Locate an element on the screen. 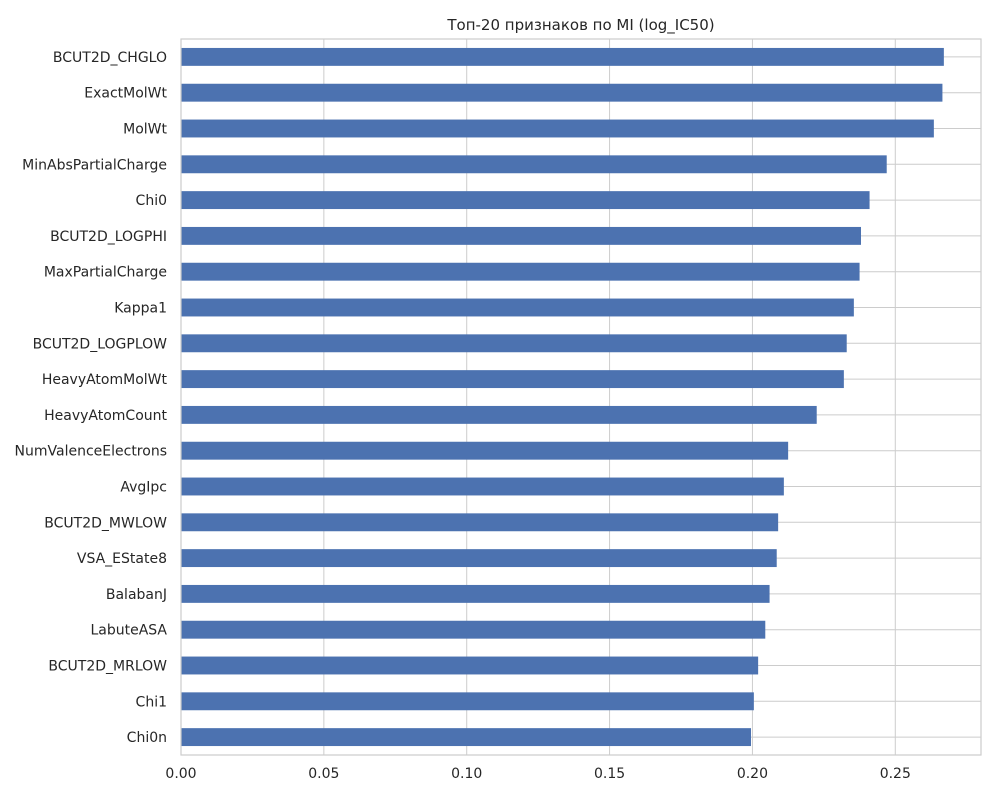 The width and height of the screenshot is (1000, 800). x-tick-labels: 0.00 0.05 0.10 0.15 0.20 0.25 is located at coordinates (537, 774).